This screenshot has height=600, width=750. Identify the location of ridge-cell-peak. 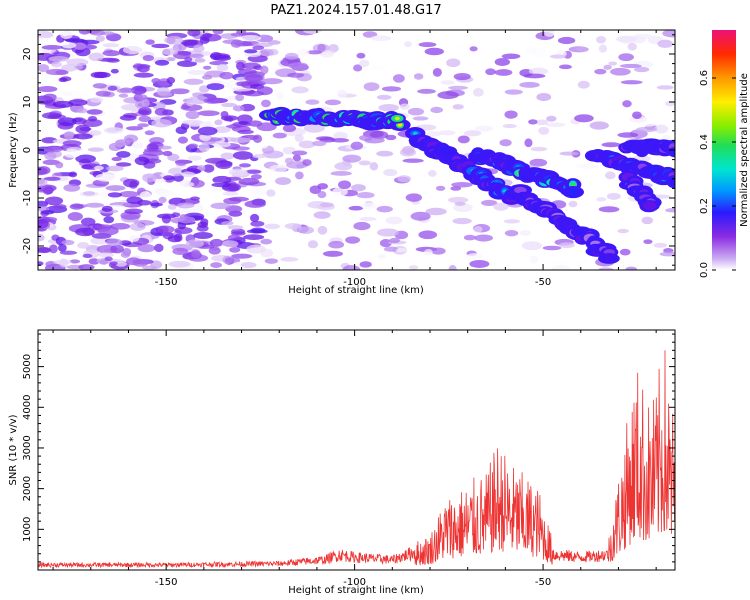
(400, 125).